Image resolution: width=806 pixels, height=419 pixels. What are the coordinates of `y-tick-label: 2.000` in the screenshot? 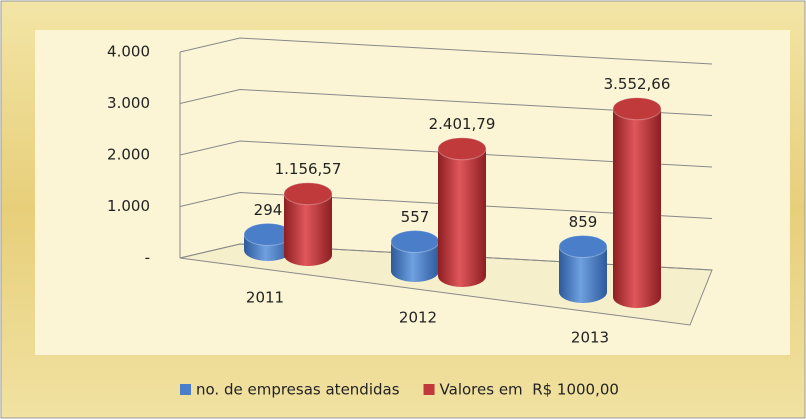 It's located at (128, 155).